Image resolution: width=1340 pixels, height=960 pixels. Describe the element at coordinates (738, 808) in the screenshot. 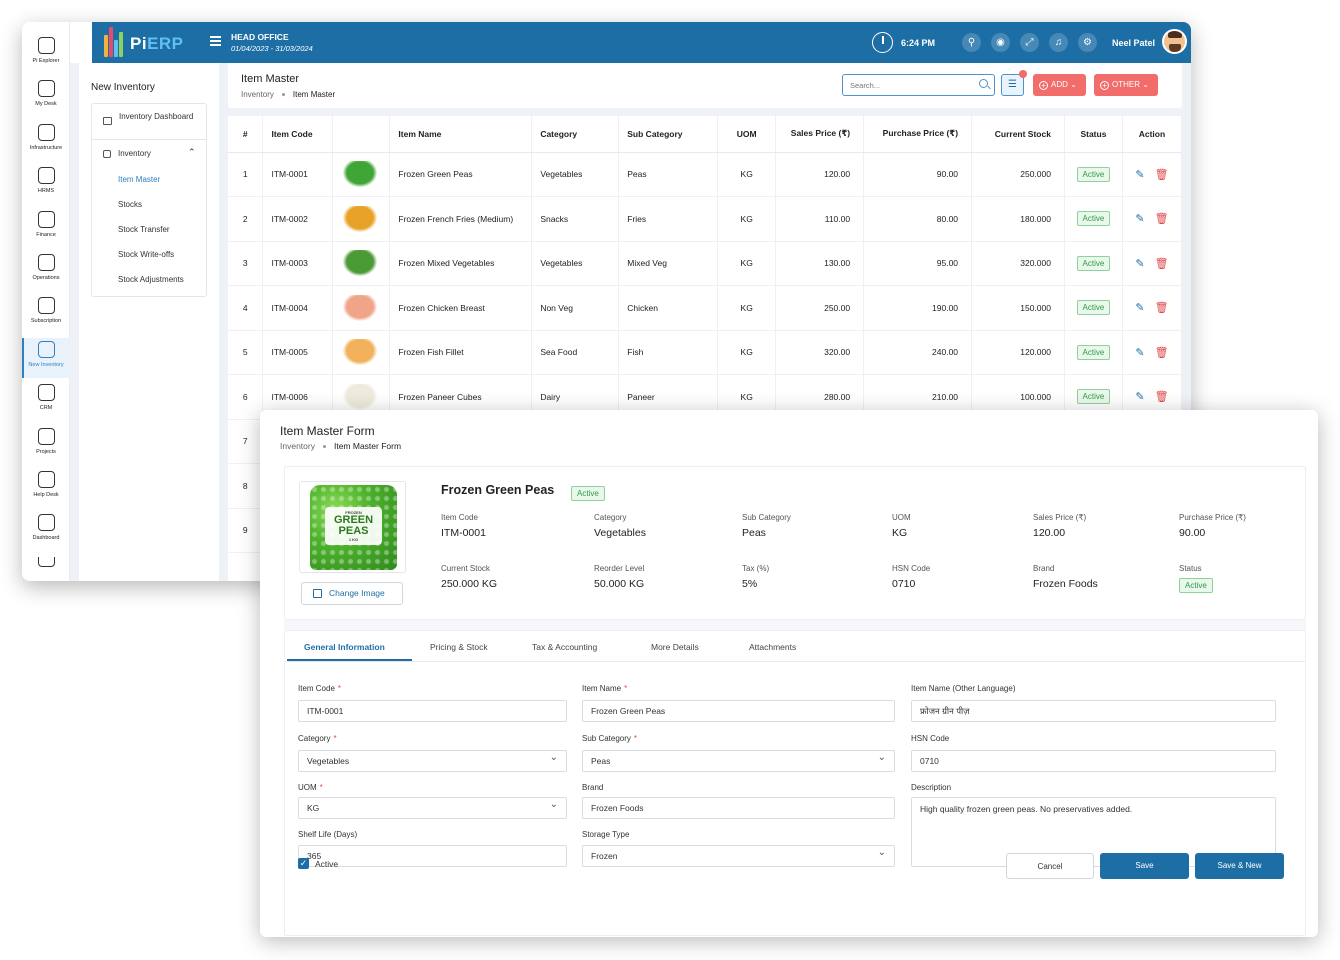

I see `brand-field` at that location.